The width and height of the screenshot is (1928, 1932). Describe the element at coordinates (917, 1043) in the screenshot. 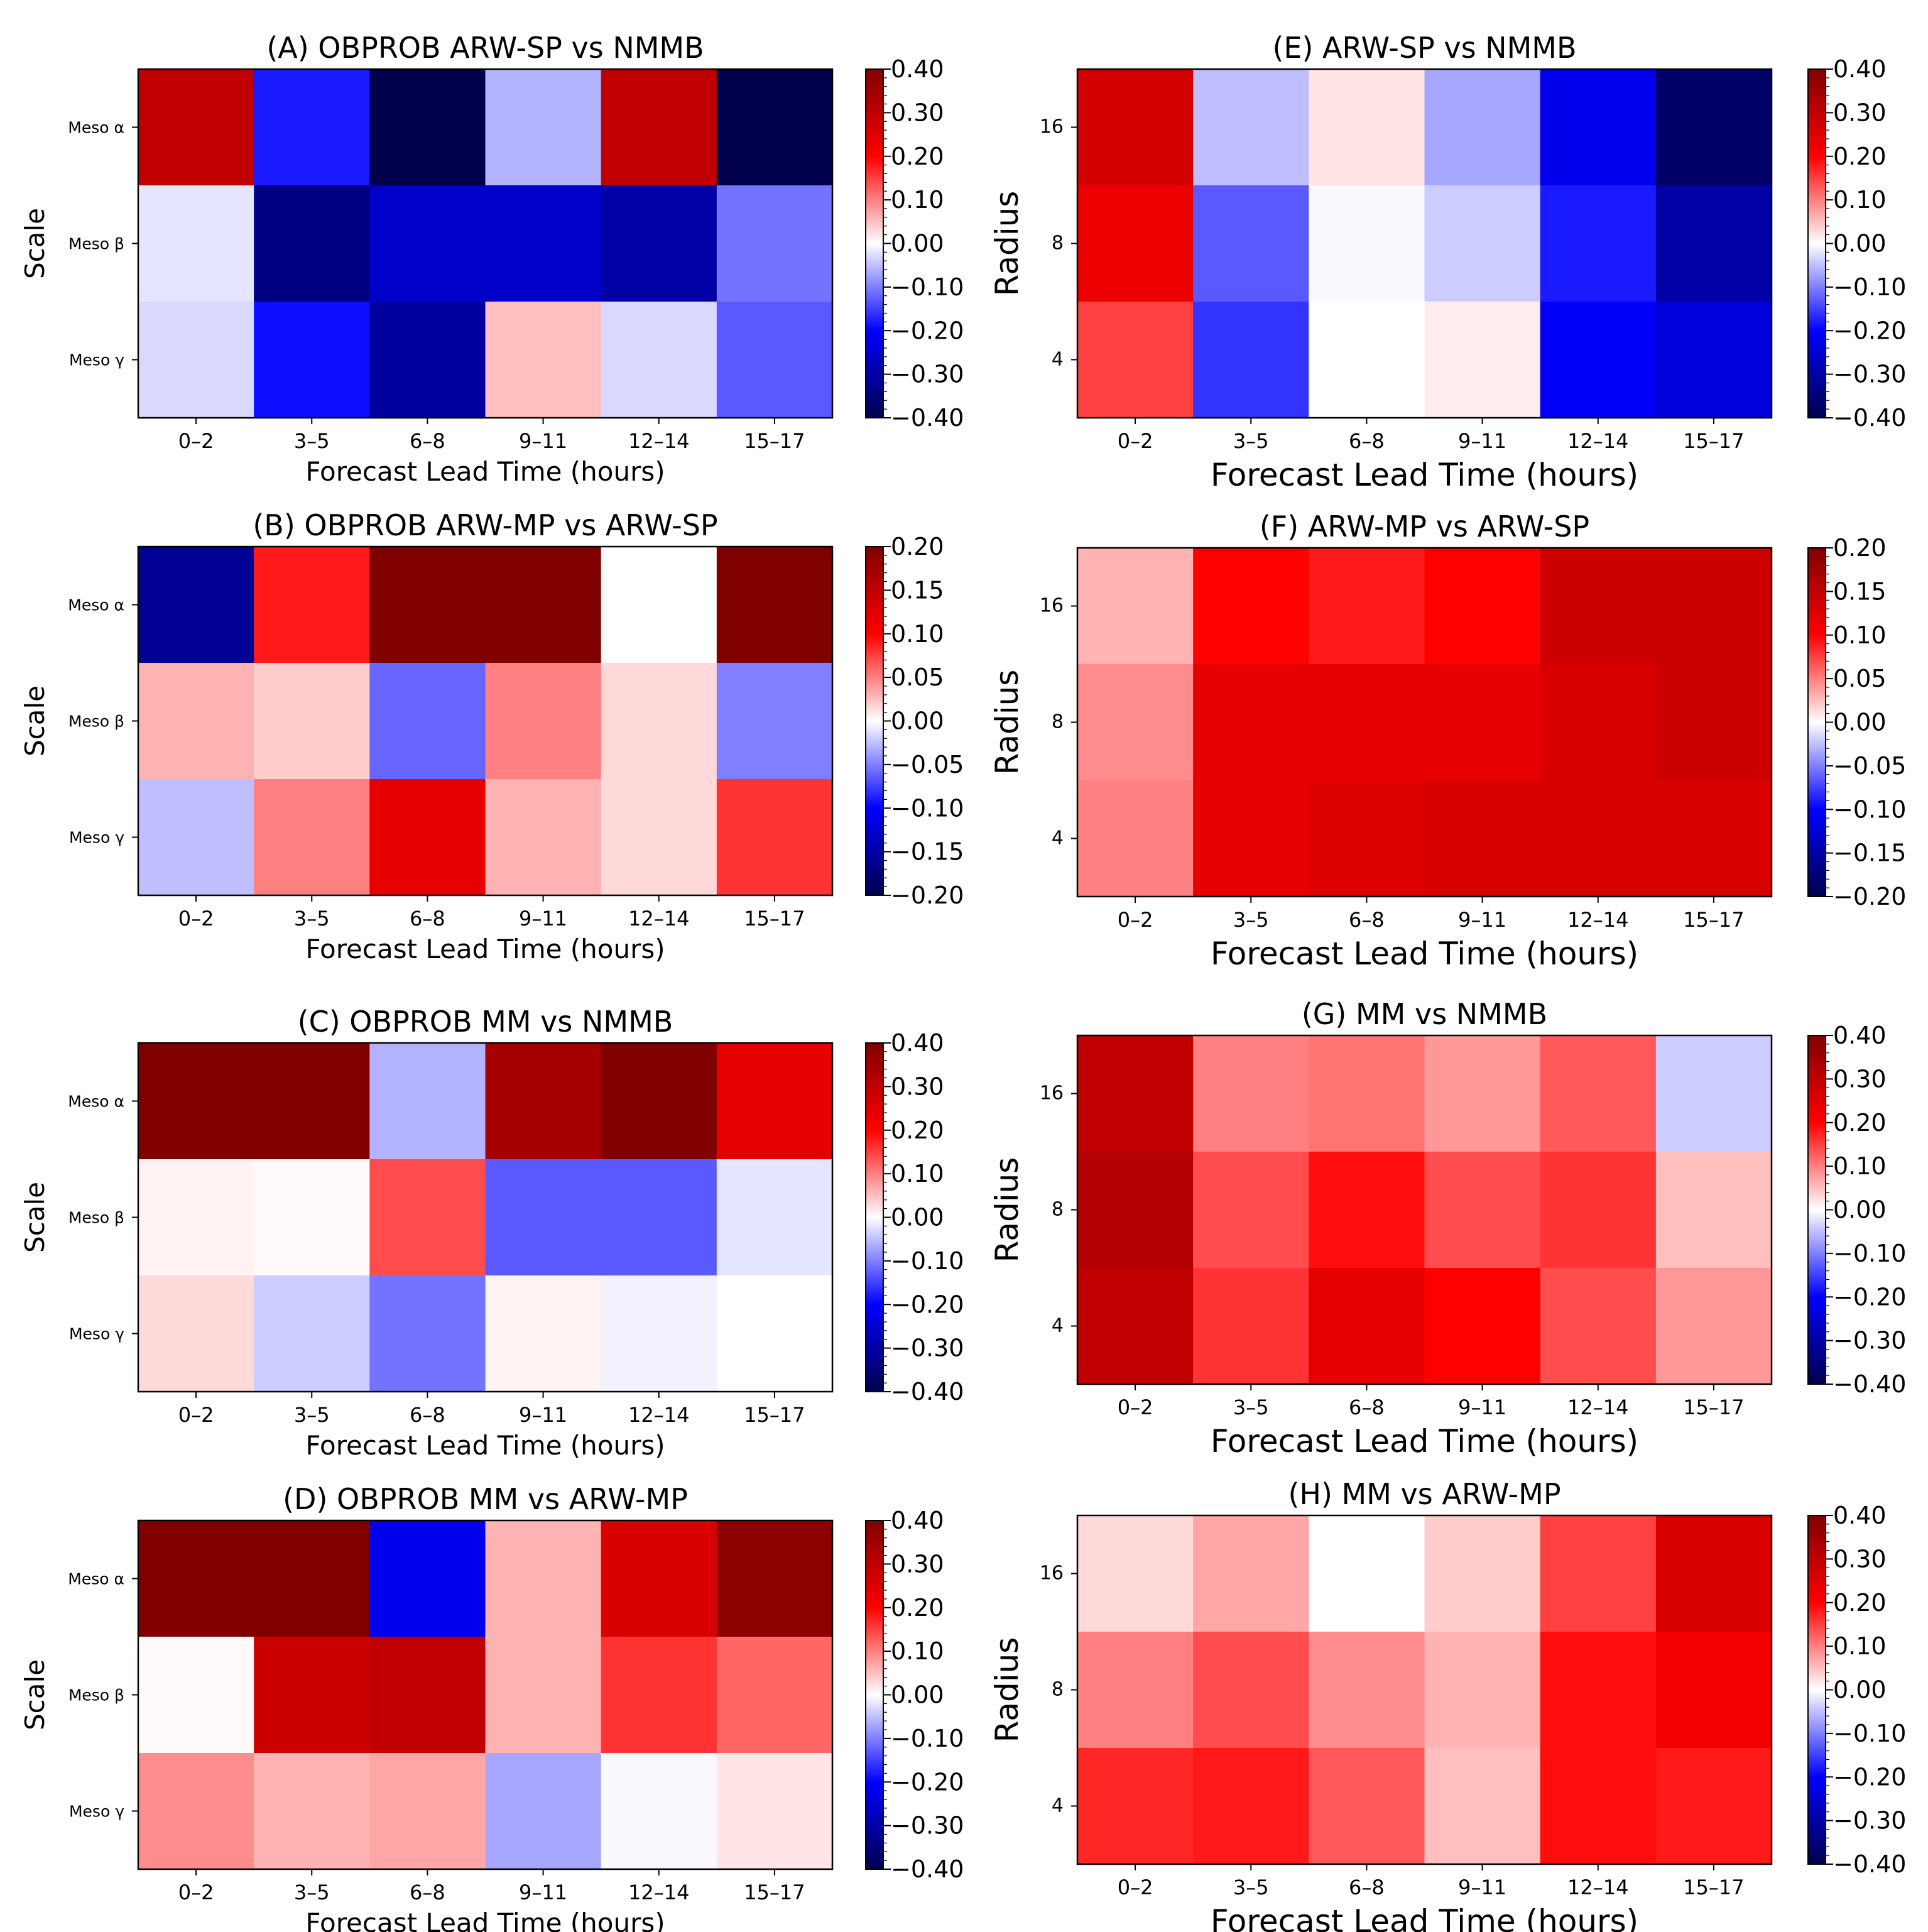

I see `colorbar-tick-label-c-0: 0.40` at that location.